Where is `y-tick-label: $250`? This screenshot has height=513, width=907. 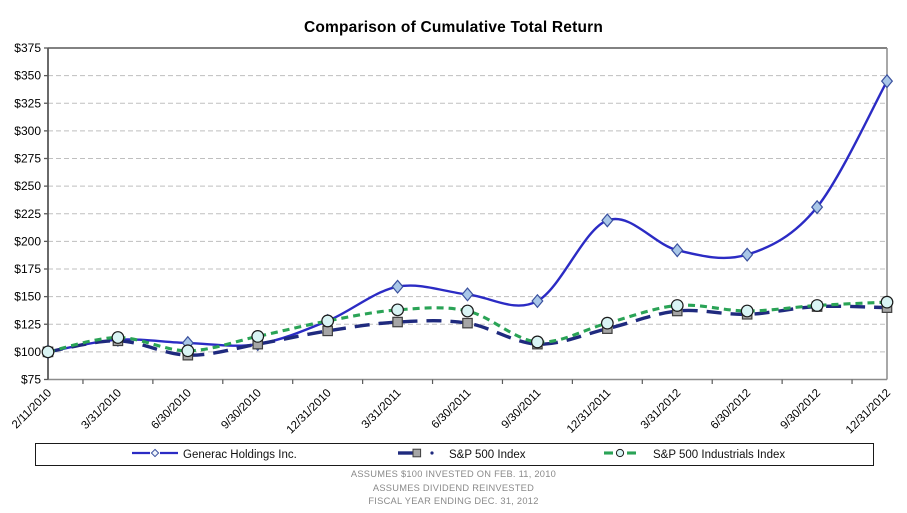 y-tick-label: $250 is located at coordinates (27, 186).